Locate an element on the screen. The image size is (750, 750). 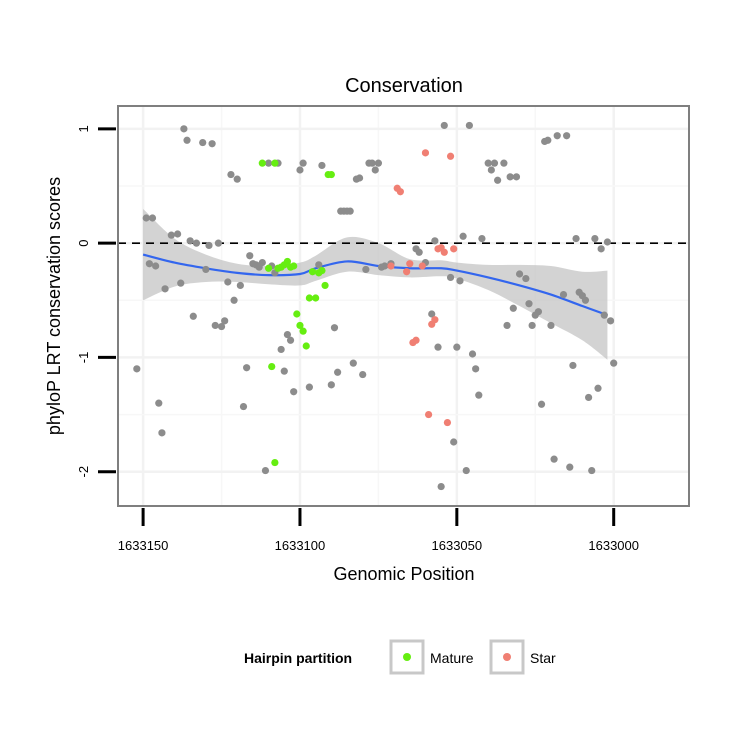
legend-label-mature: Mature is located at coordinates (452, 658).